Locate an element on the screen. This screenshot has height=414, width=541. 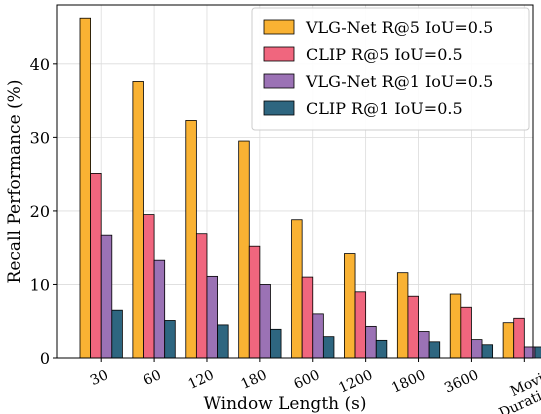
x-tick-label: 1800 is located at coordinates (408, 382).